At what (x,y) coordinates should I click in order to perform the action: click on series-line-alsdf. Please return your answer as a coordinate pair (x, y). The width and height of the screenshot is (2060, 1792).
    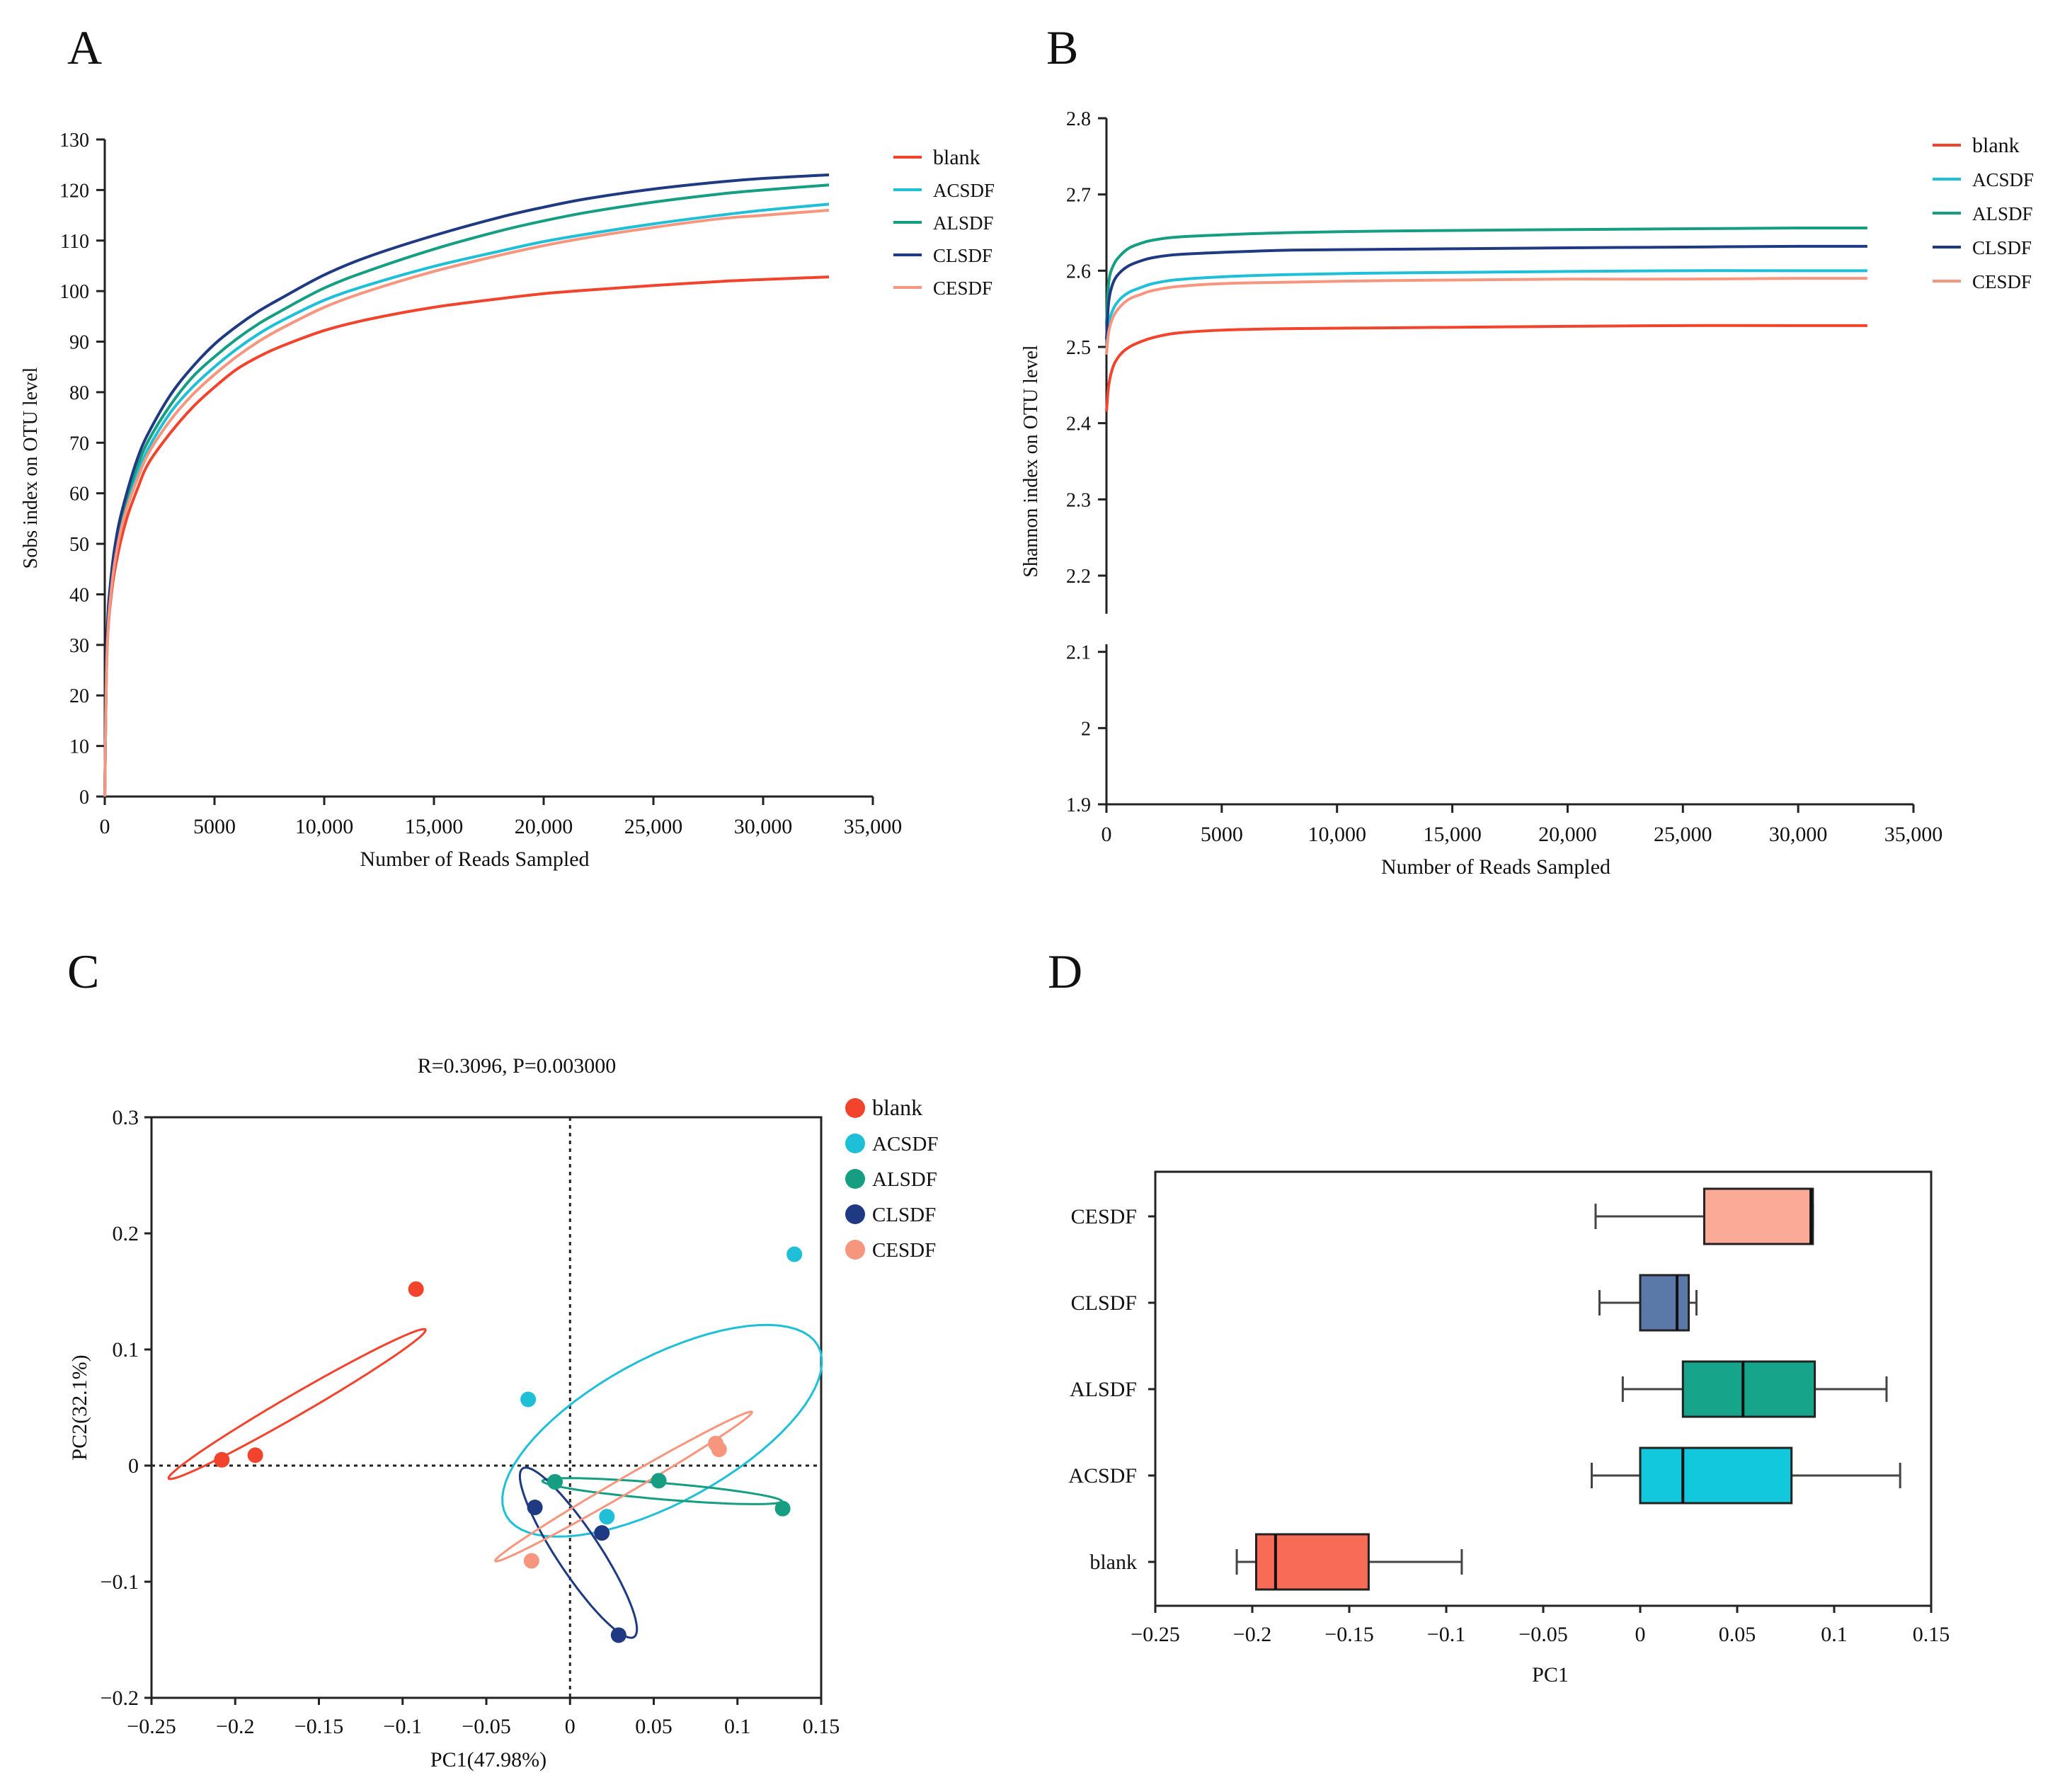
    Looking at the image, I should click on (1486, 275).